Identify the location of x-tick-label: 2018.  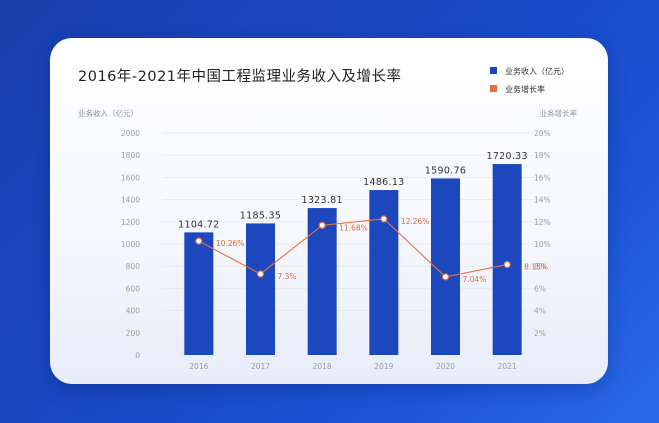
(322, 366).